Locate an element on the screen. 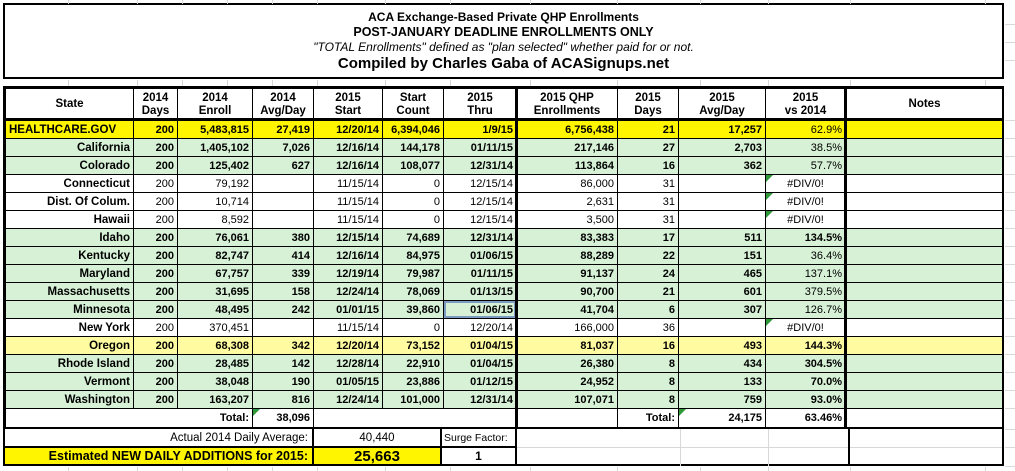 This screenshot has height=471, width=1015. cell-new-york-qhp2015: 166,000 is located at coordinates (567, 327).